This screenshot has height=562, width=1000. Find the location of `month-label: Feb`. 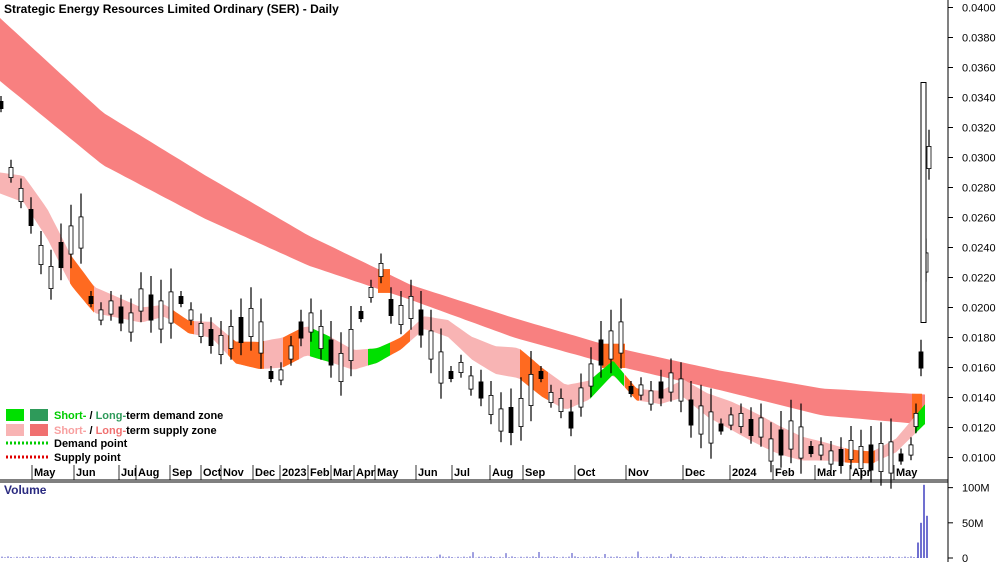

month-label: Feb is located at coordinates (785, 473).